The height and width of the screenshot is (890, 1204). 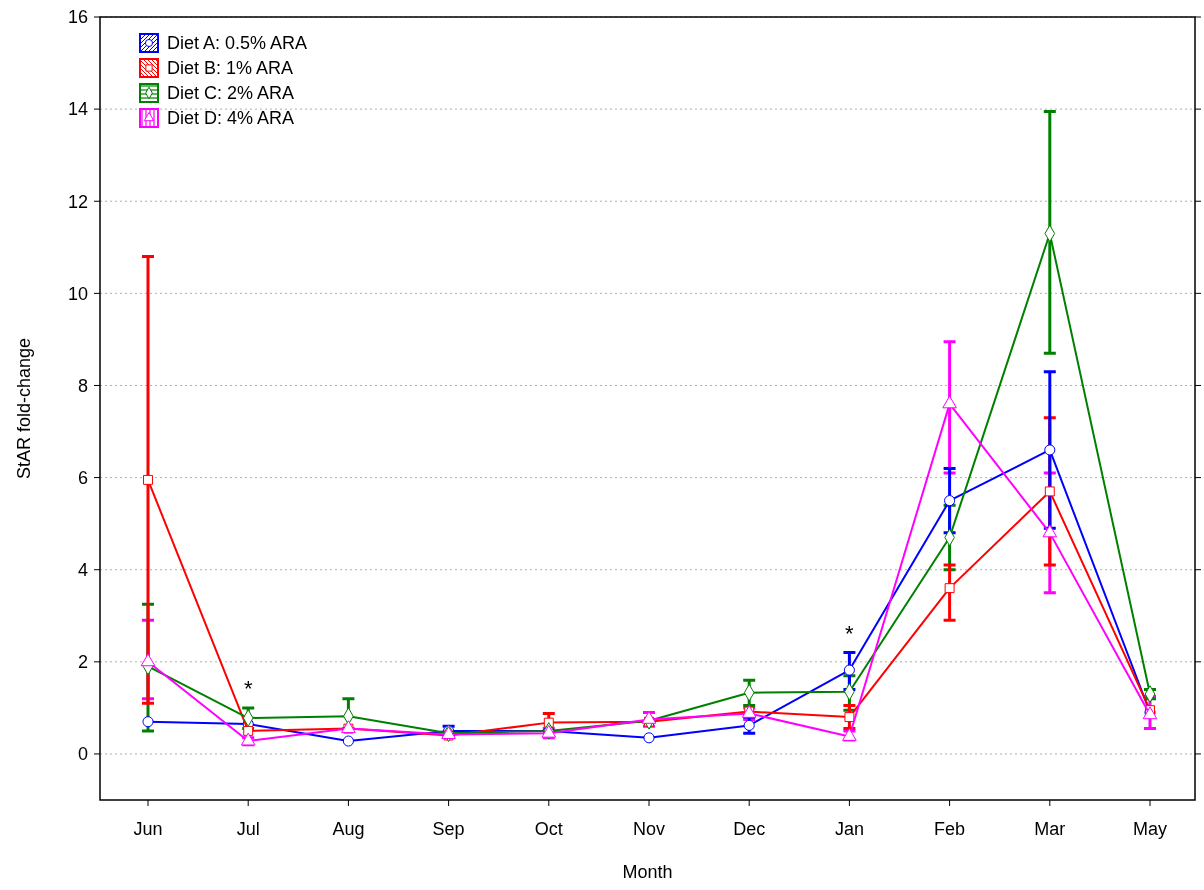 What do you see at coordinates (749, 829) in the screenshot?
I see `x-tick-label: Dec` at bounding box center [749, 829].